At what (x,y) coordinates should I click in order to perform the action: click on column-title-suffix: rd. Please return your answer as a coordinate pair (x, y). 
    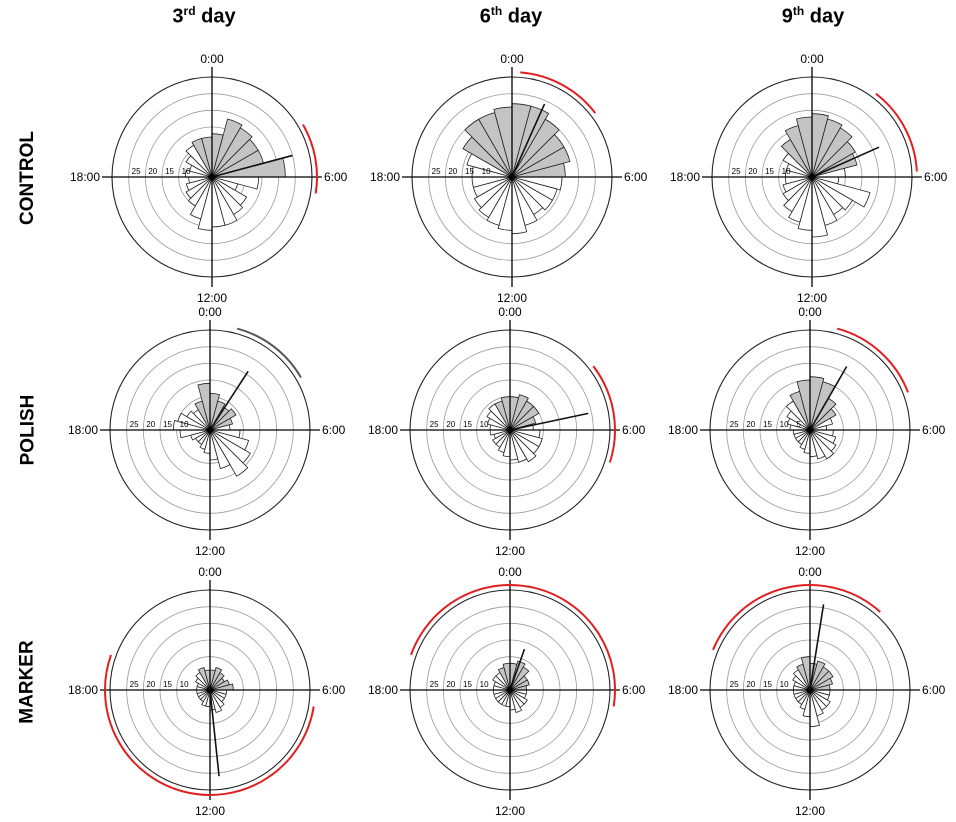
    Looking at the image, I should click on (189, 11).